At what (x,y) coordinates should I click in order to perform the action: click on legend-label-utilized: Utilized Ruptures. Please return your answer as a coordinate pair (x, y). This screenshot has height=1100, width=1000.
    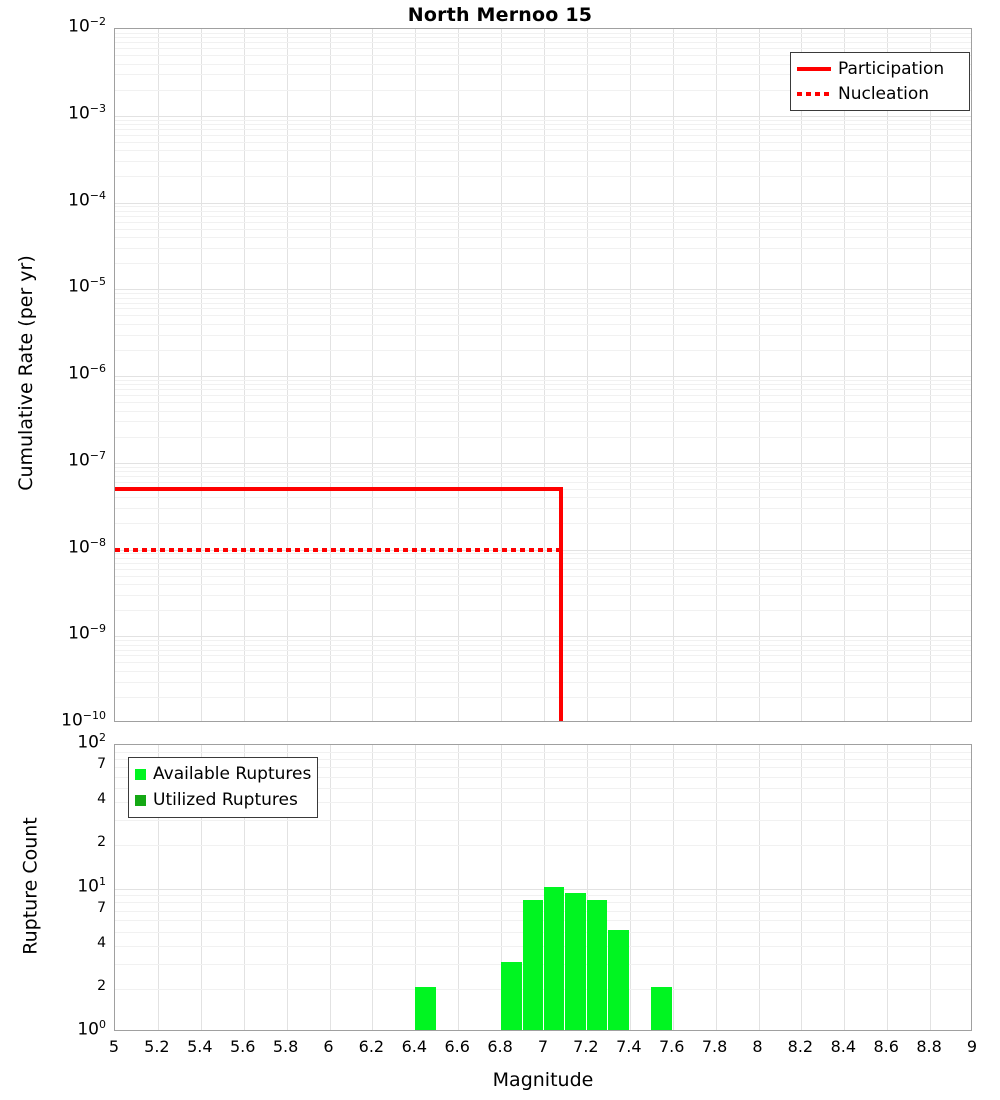
    Looking at the image, I should click on (225, 800).